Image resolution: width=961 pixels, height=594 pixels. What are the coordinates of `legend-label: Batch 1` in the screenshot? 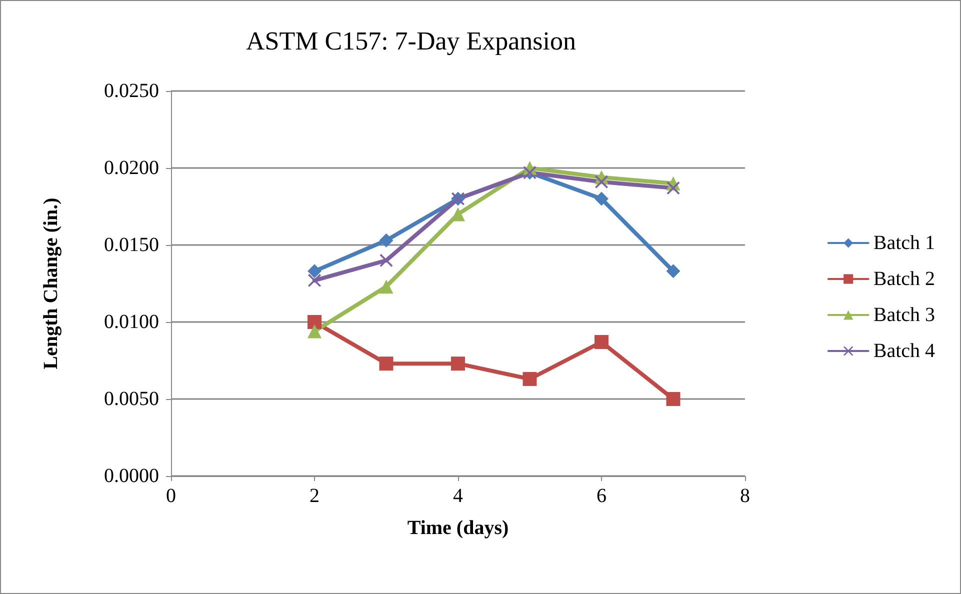 It's located at (904, 243).